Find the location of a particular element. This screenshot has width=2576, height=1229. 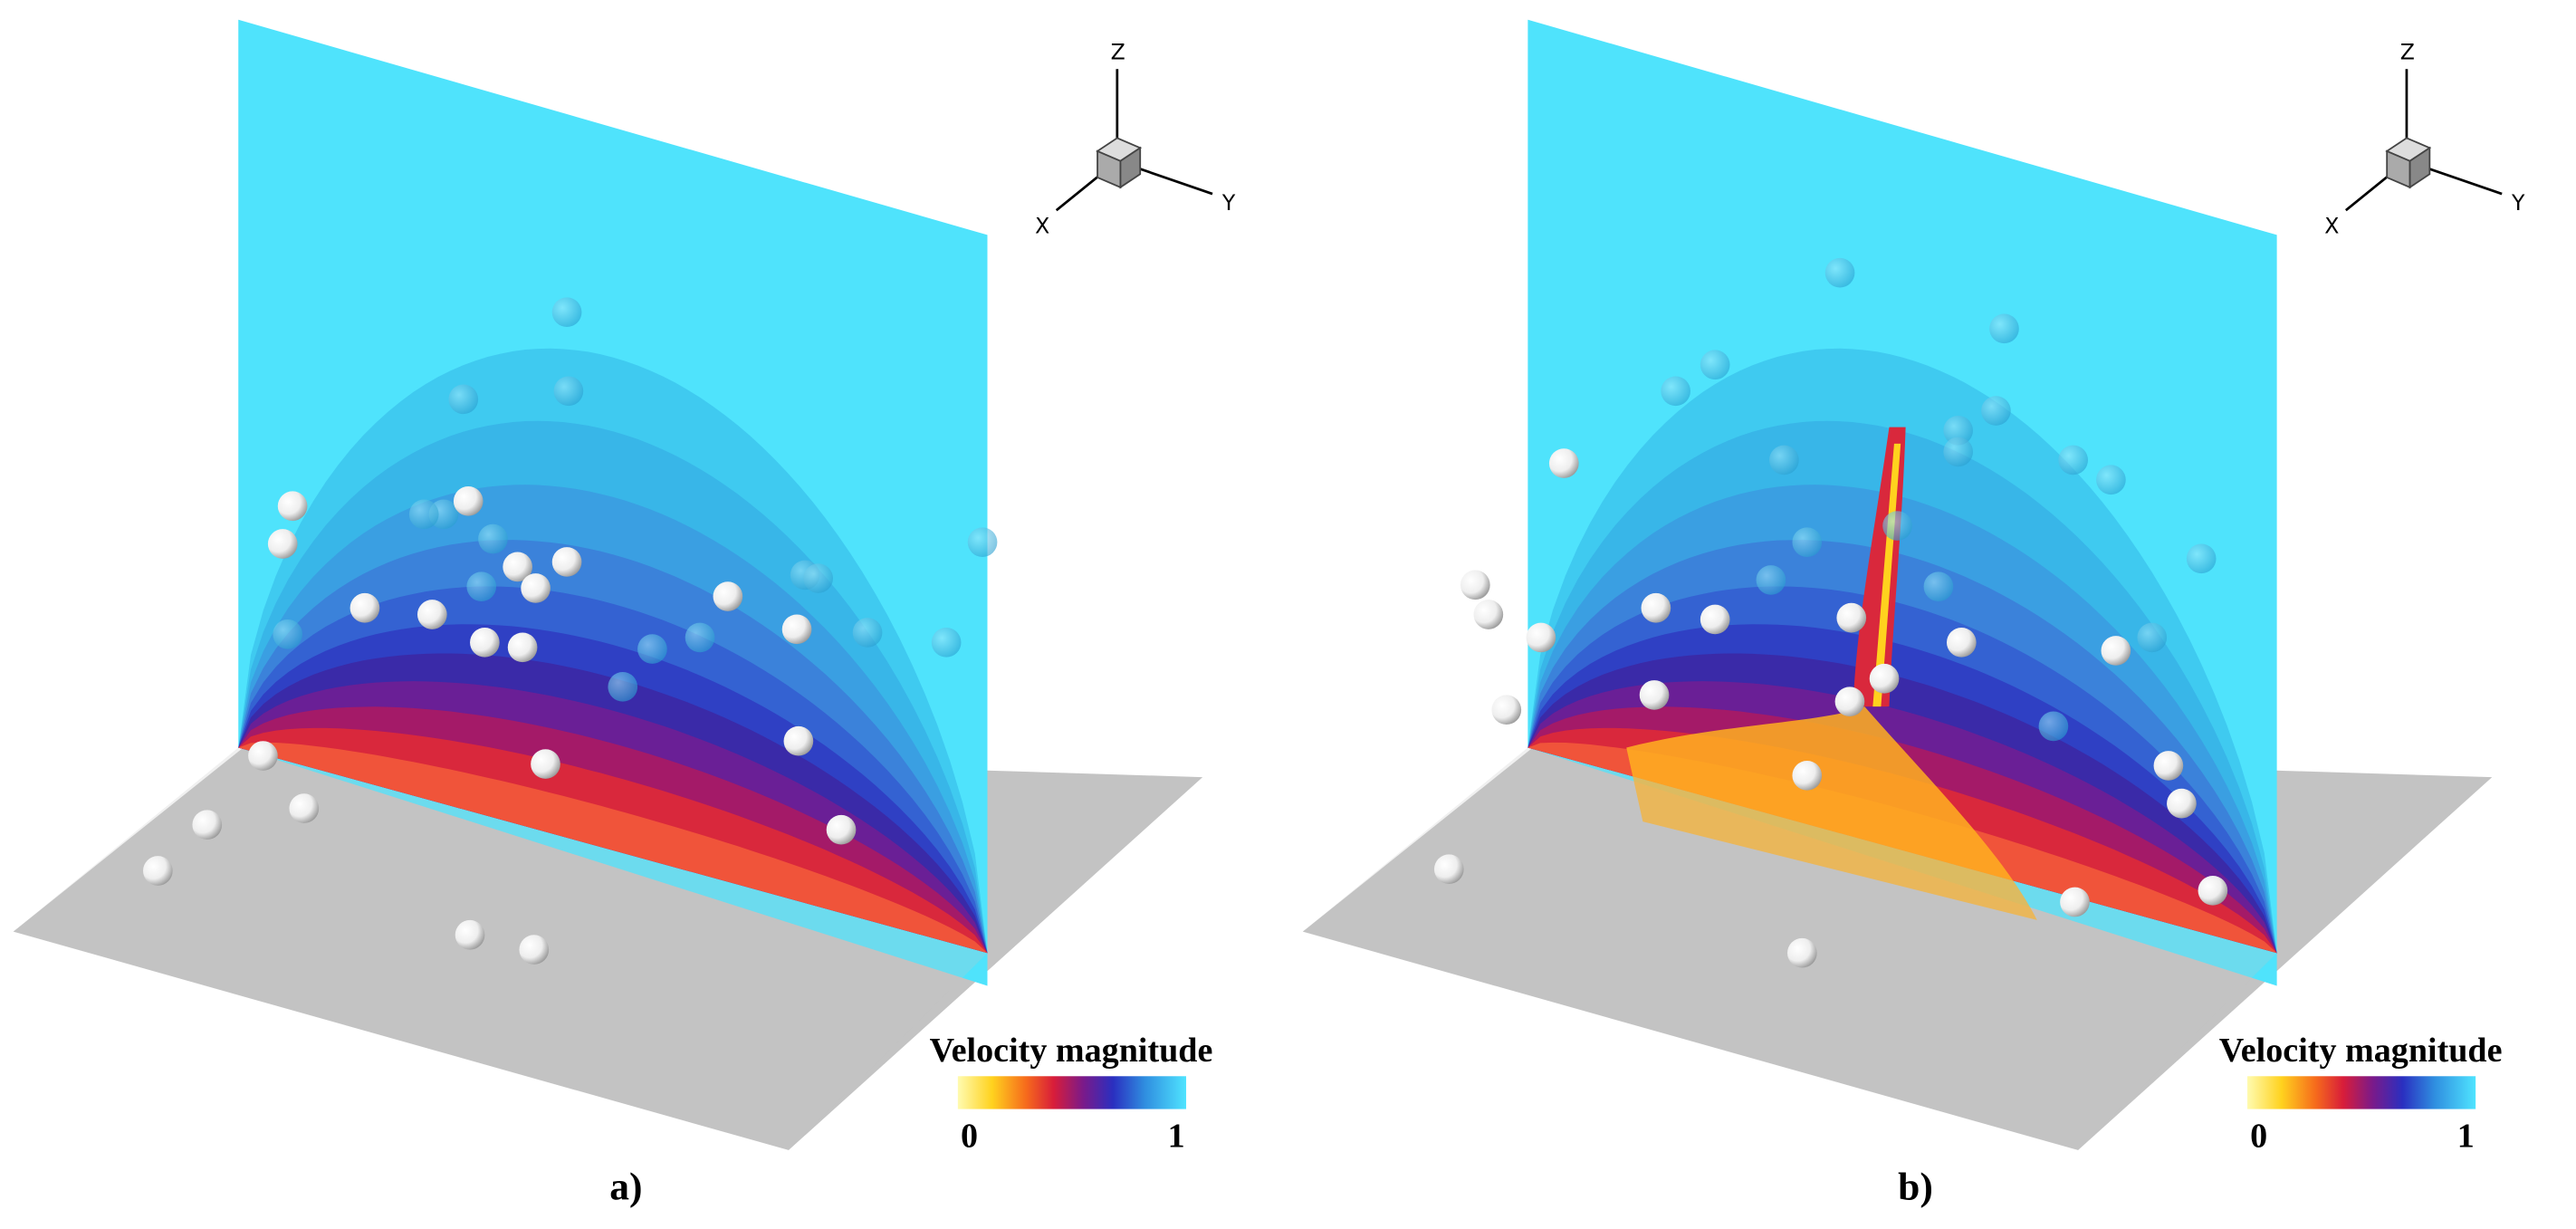

wake is located at coordinates (1831, 813).